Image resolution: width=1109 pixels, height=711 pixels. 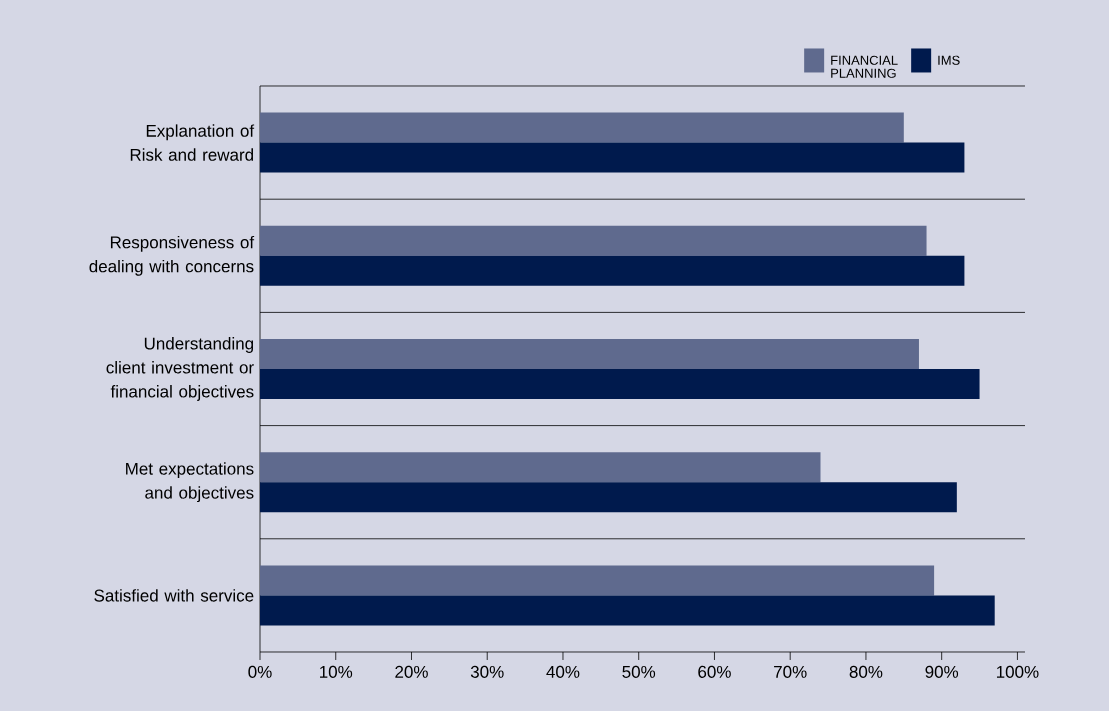 I want to click on x-tick-label: 80%, so click(x=866, y=671).